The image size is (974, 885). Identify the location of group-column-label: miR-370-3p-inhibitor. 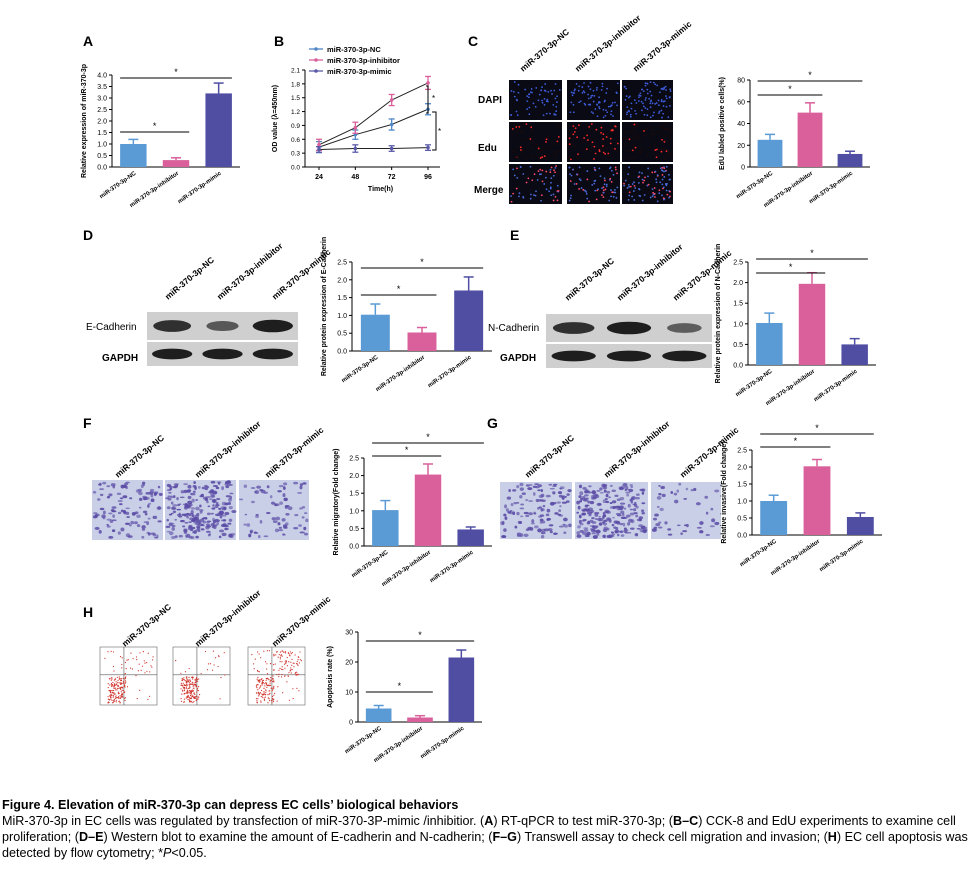
(228, 617).